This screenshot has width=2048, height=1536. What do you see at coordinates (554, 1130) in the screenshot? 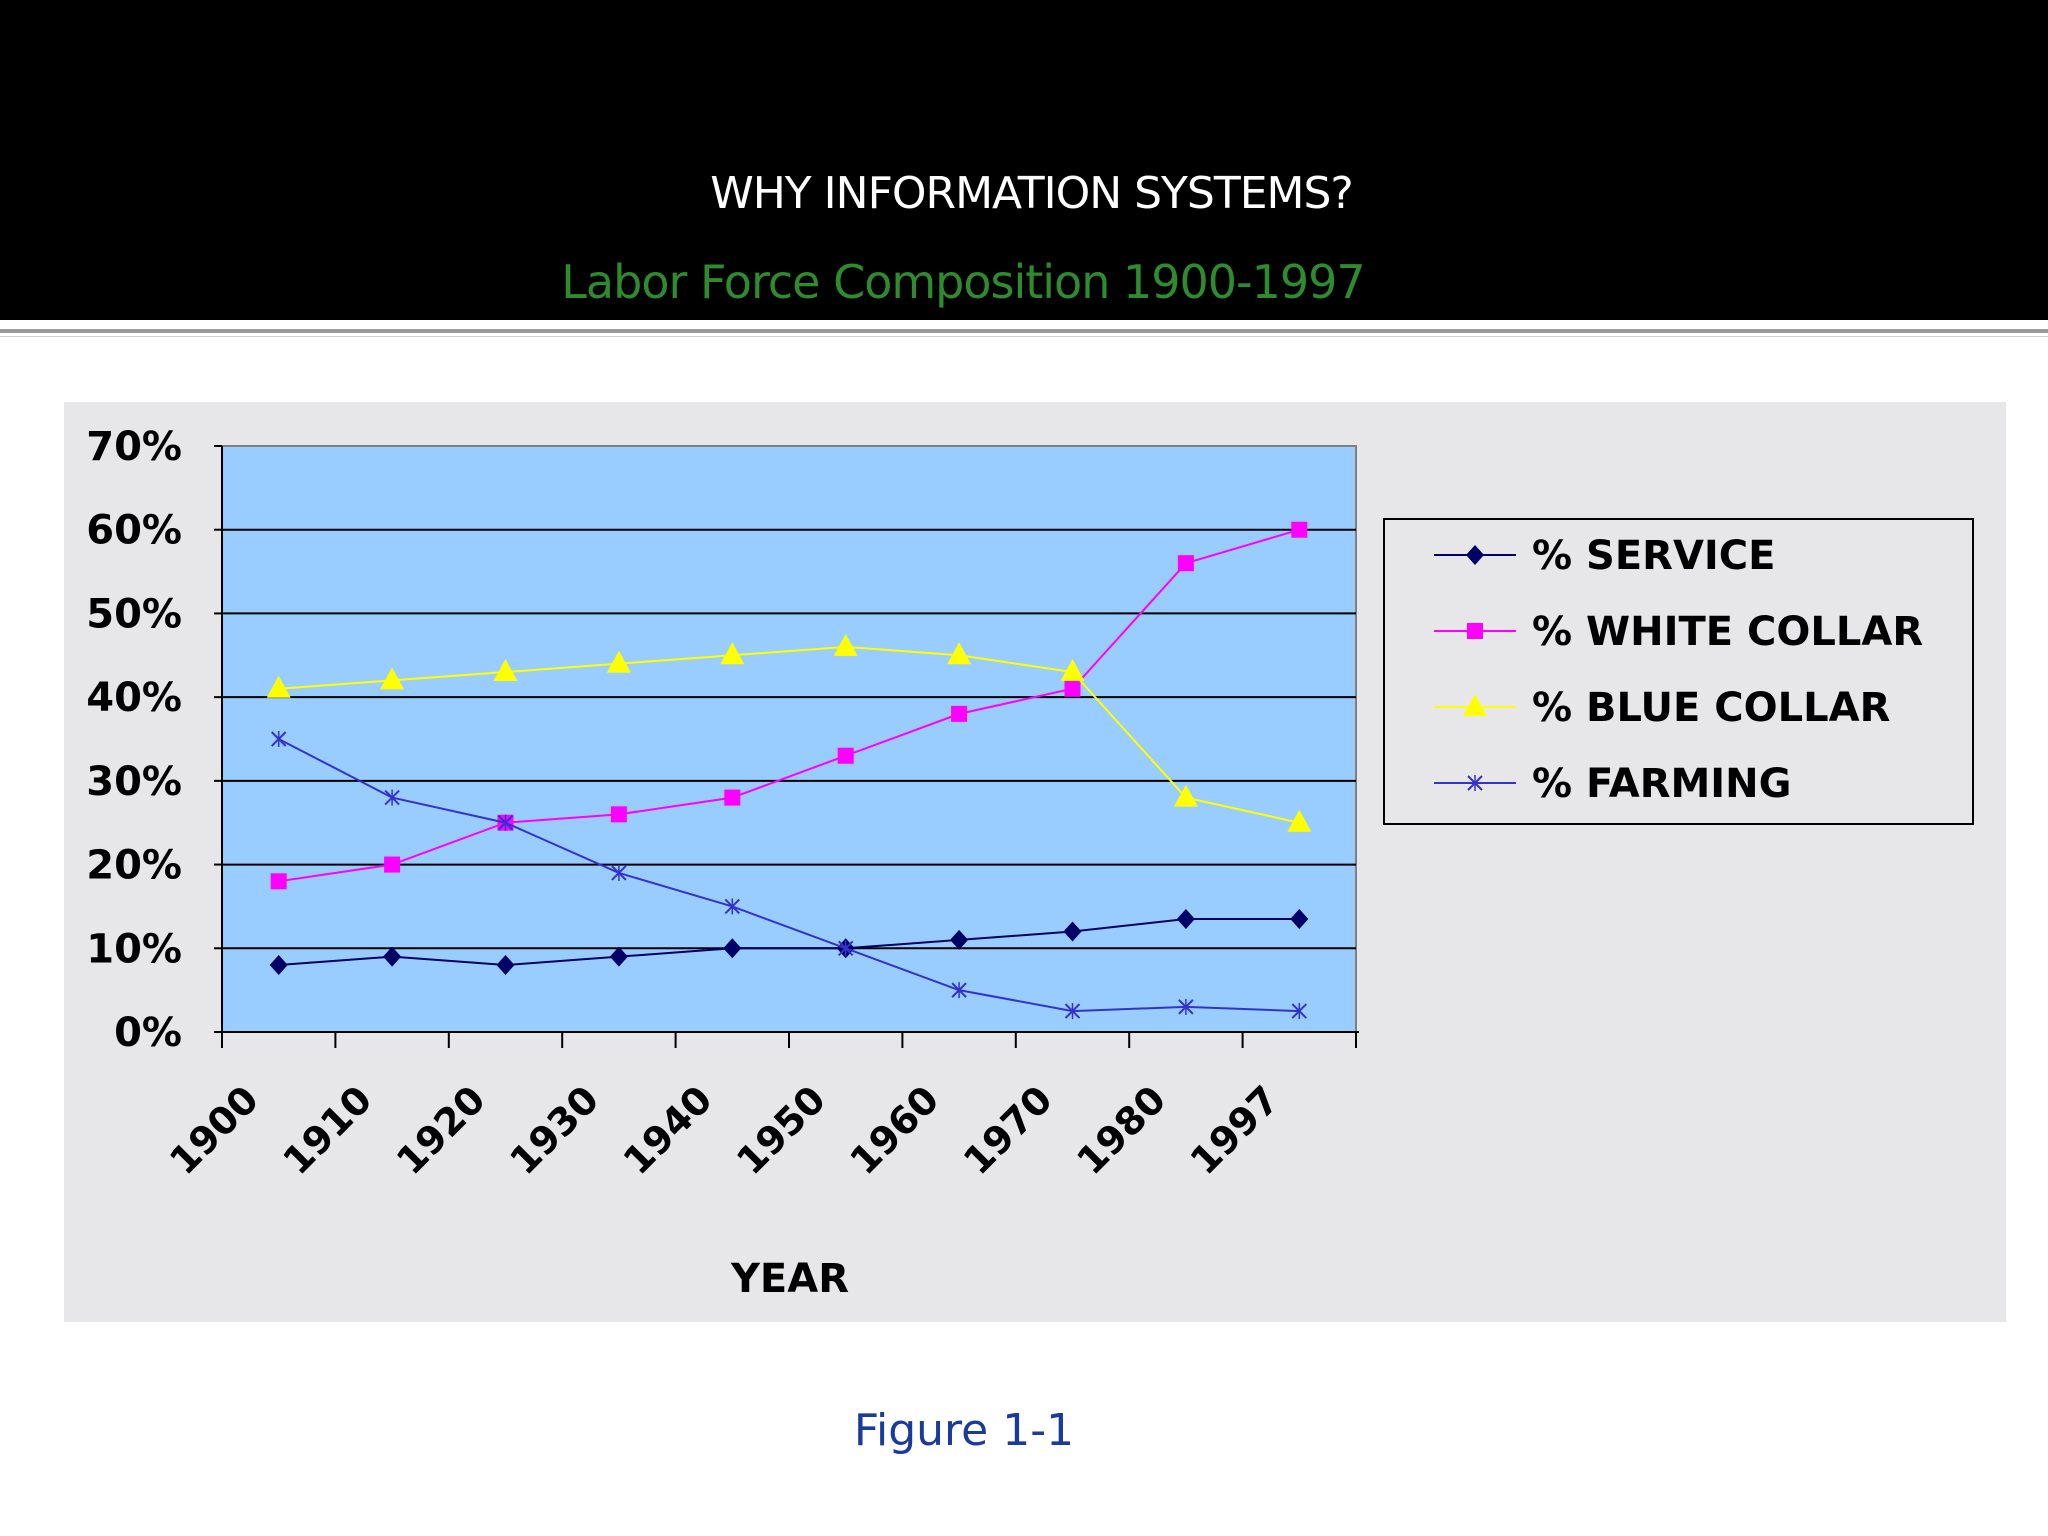
I see `x-tick-label: 1930` at bounding box center [554, 1130].